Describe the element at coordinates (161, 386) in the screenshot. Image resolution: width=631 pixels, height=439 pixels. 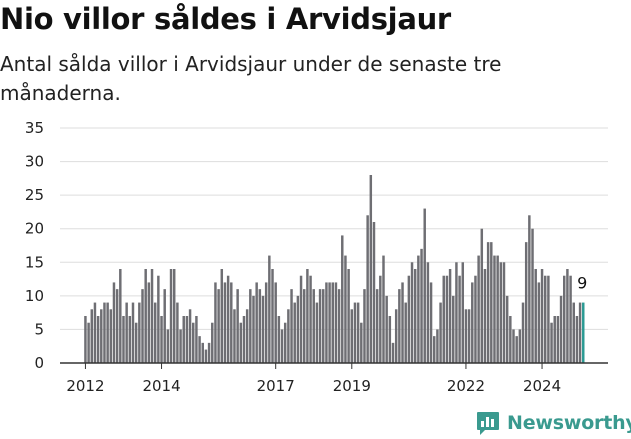
I see `x-tick-label: 2014` at that location.